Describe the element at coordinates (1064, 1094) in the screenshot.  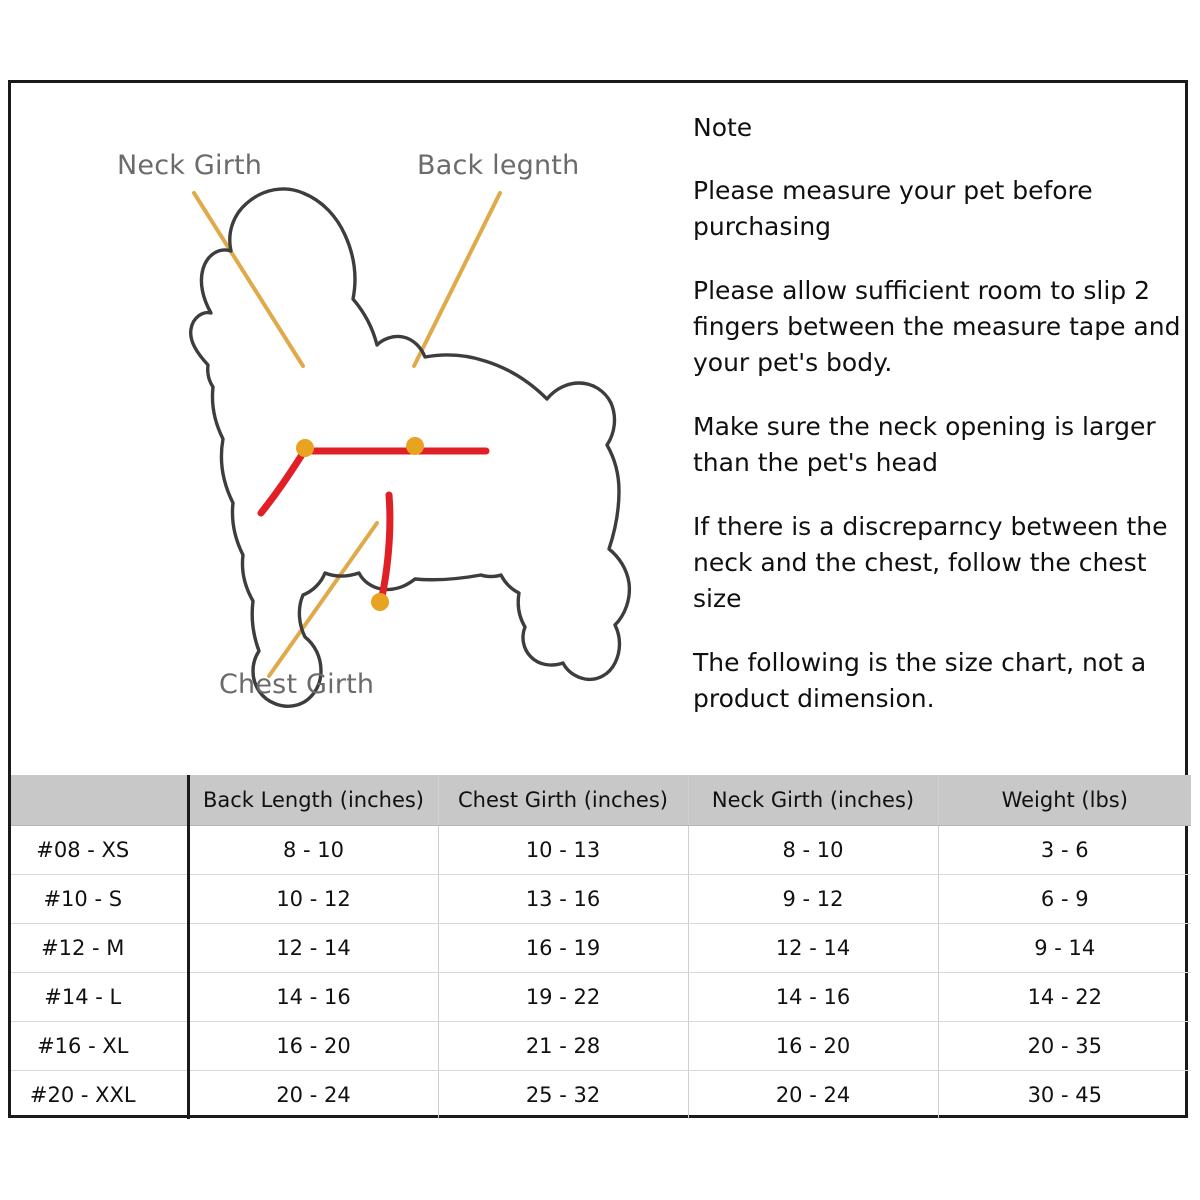
I see `cell-weight: 30 - 45` at that location.